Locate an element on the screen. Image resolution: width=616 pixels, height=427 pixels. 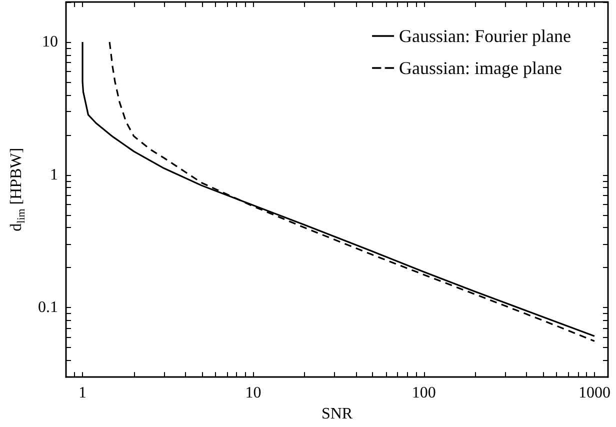
x-tick-label: 1000 is located at coordinates (594, 393).